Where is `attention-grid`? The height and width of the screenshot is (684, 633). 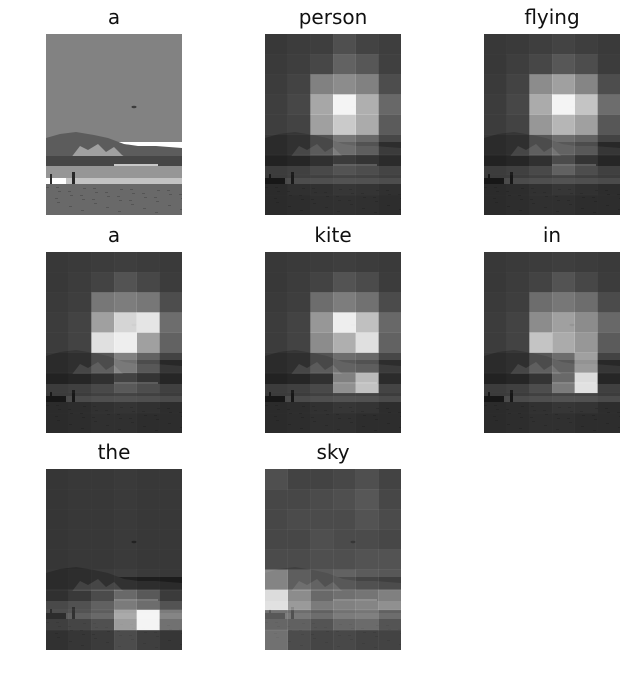
attention-grid is located at coordinates (552, 124).